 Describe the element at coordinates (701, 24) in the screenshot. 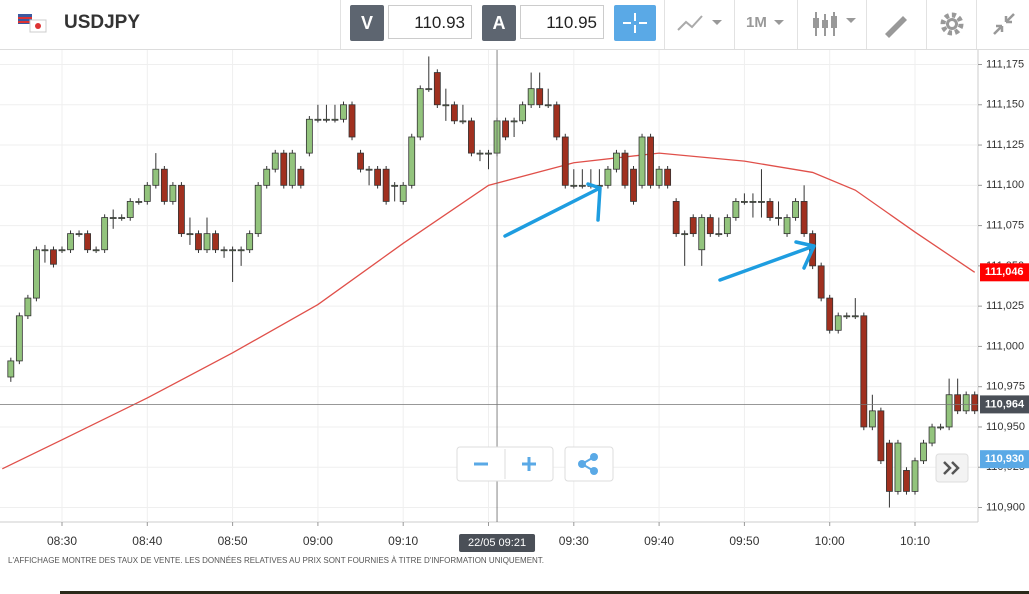

I see `chart-type-button` at that location.